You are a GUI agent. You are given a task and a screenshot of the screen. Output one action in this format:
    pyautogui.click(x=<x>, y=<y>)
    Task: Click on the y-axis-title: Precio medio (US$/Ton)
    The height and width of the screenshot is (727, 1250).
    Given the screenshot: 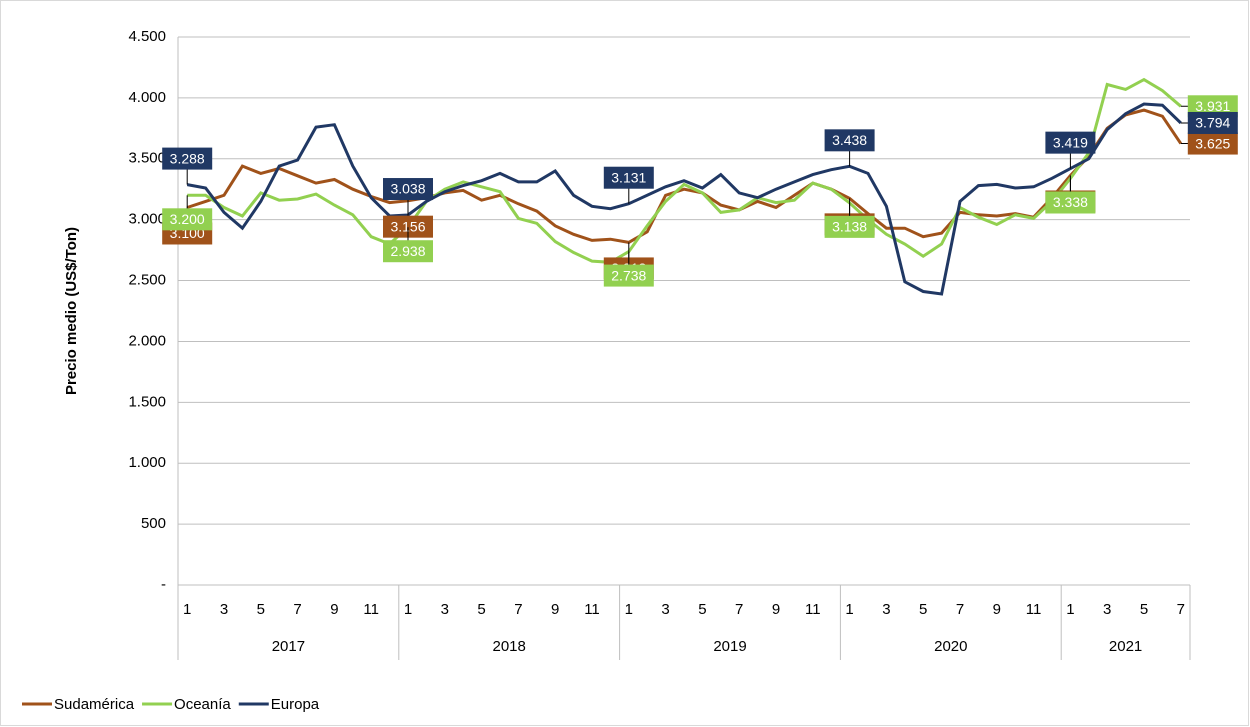 What is the action you would take?
    pyautogui.click(x=71, y=311)
    